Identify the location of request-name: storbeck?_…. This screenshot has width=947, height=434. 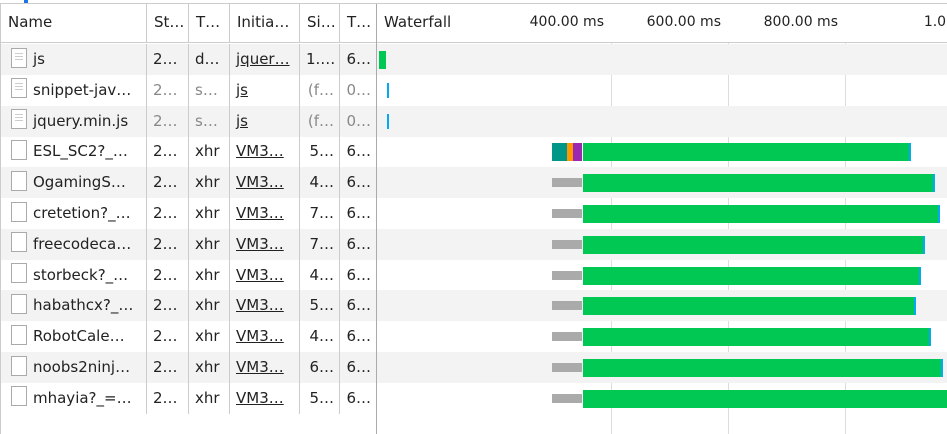
(81, 274).